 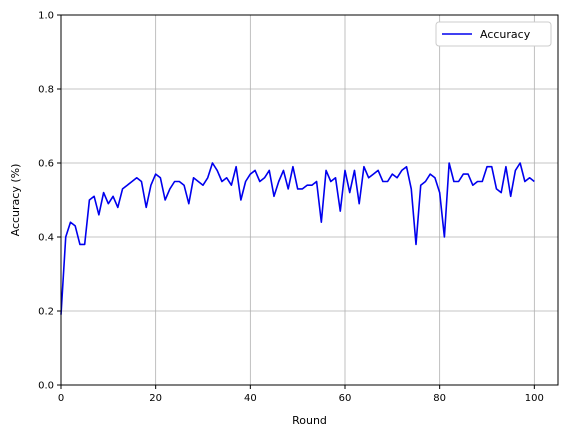 I want to click on x-tick-label: 80, so click(x=439, y=398).